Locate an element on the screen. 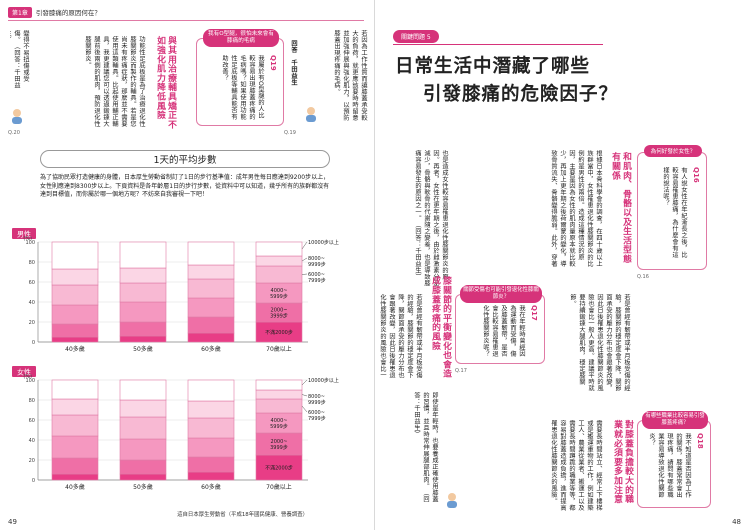 This screenshot has height=530, width=749. key-question-badge: 關鍵問題 5 is located at coordinates (416, 36).